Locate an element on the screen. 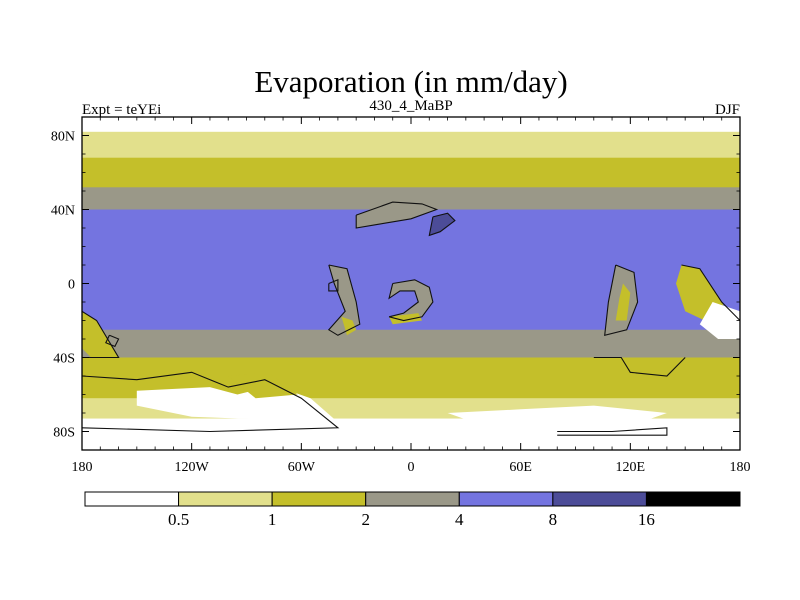  y-tick-label: 40S is located at coordinates (64, 359).